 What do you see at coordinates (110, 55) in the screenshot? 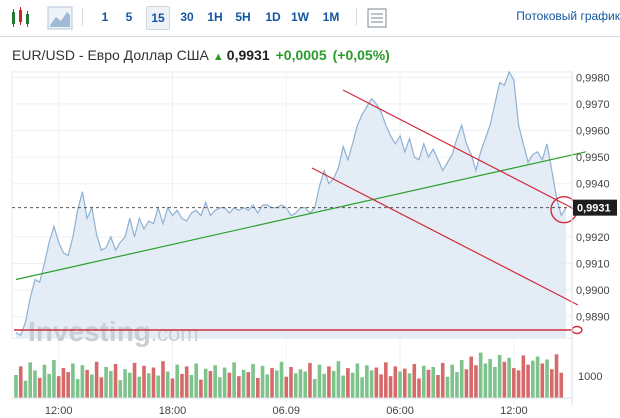
I see `instrument-name: EUR/USD - Евро Доллар США` at bounding box center [110, 55].